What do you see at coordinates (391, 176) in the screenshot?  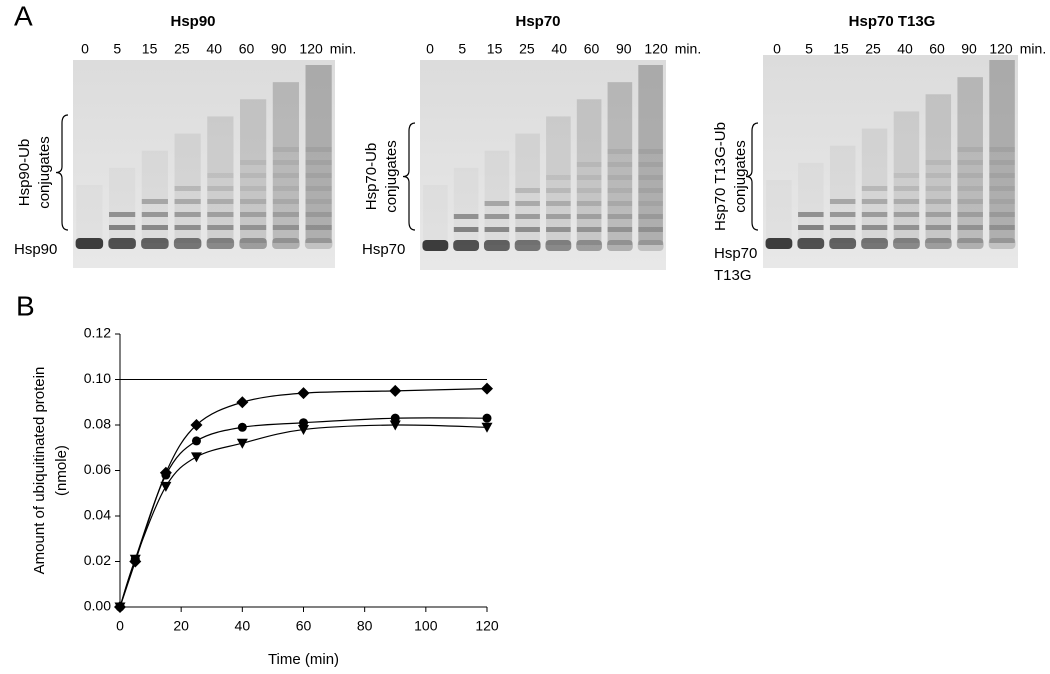 I see `bracket-label: conjugates` at bounding box center [391, 176].